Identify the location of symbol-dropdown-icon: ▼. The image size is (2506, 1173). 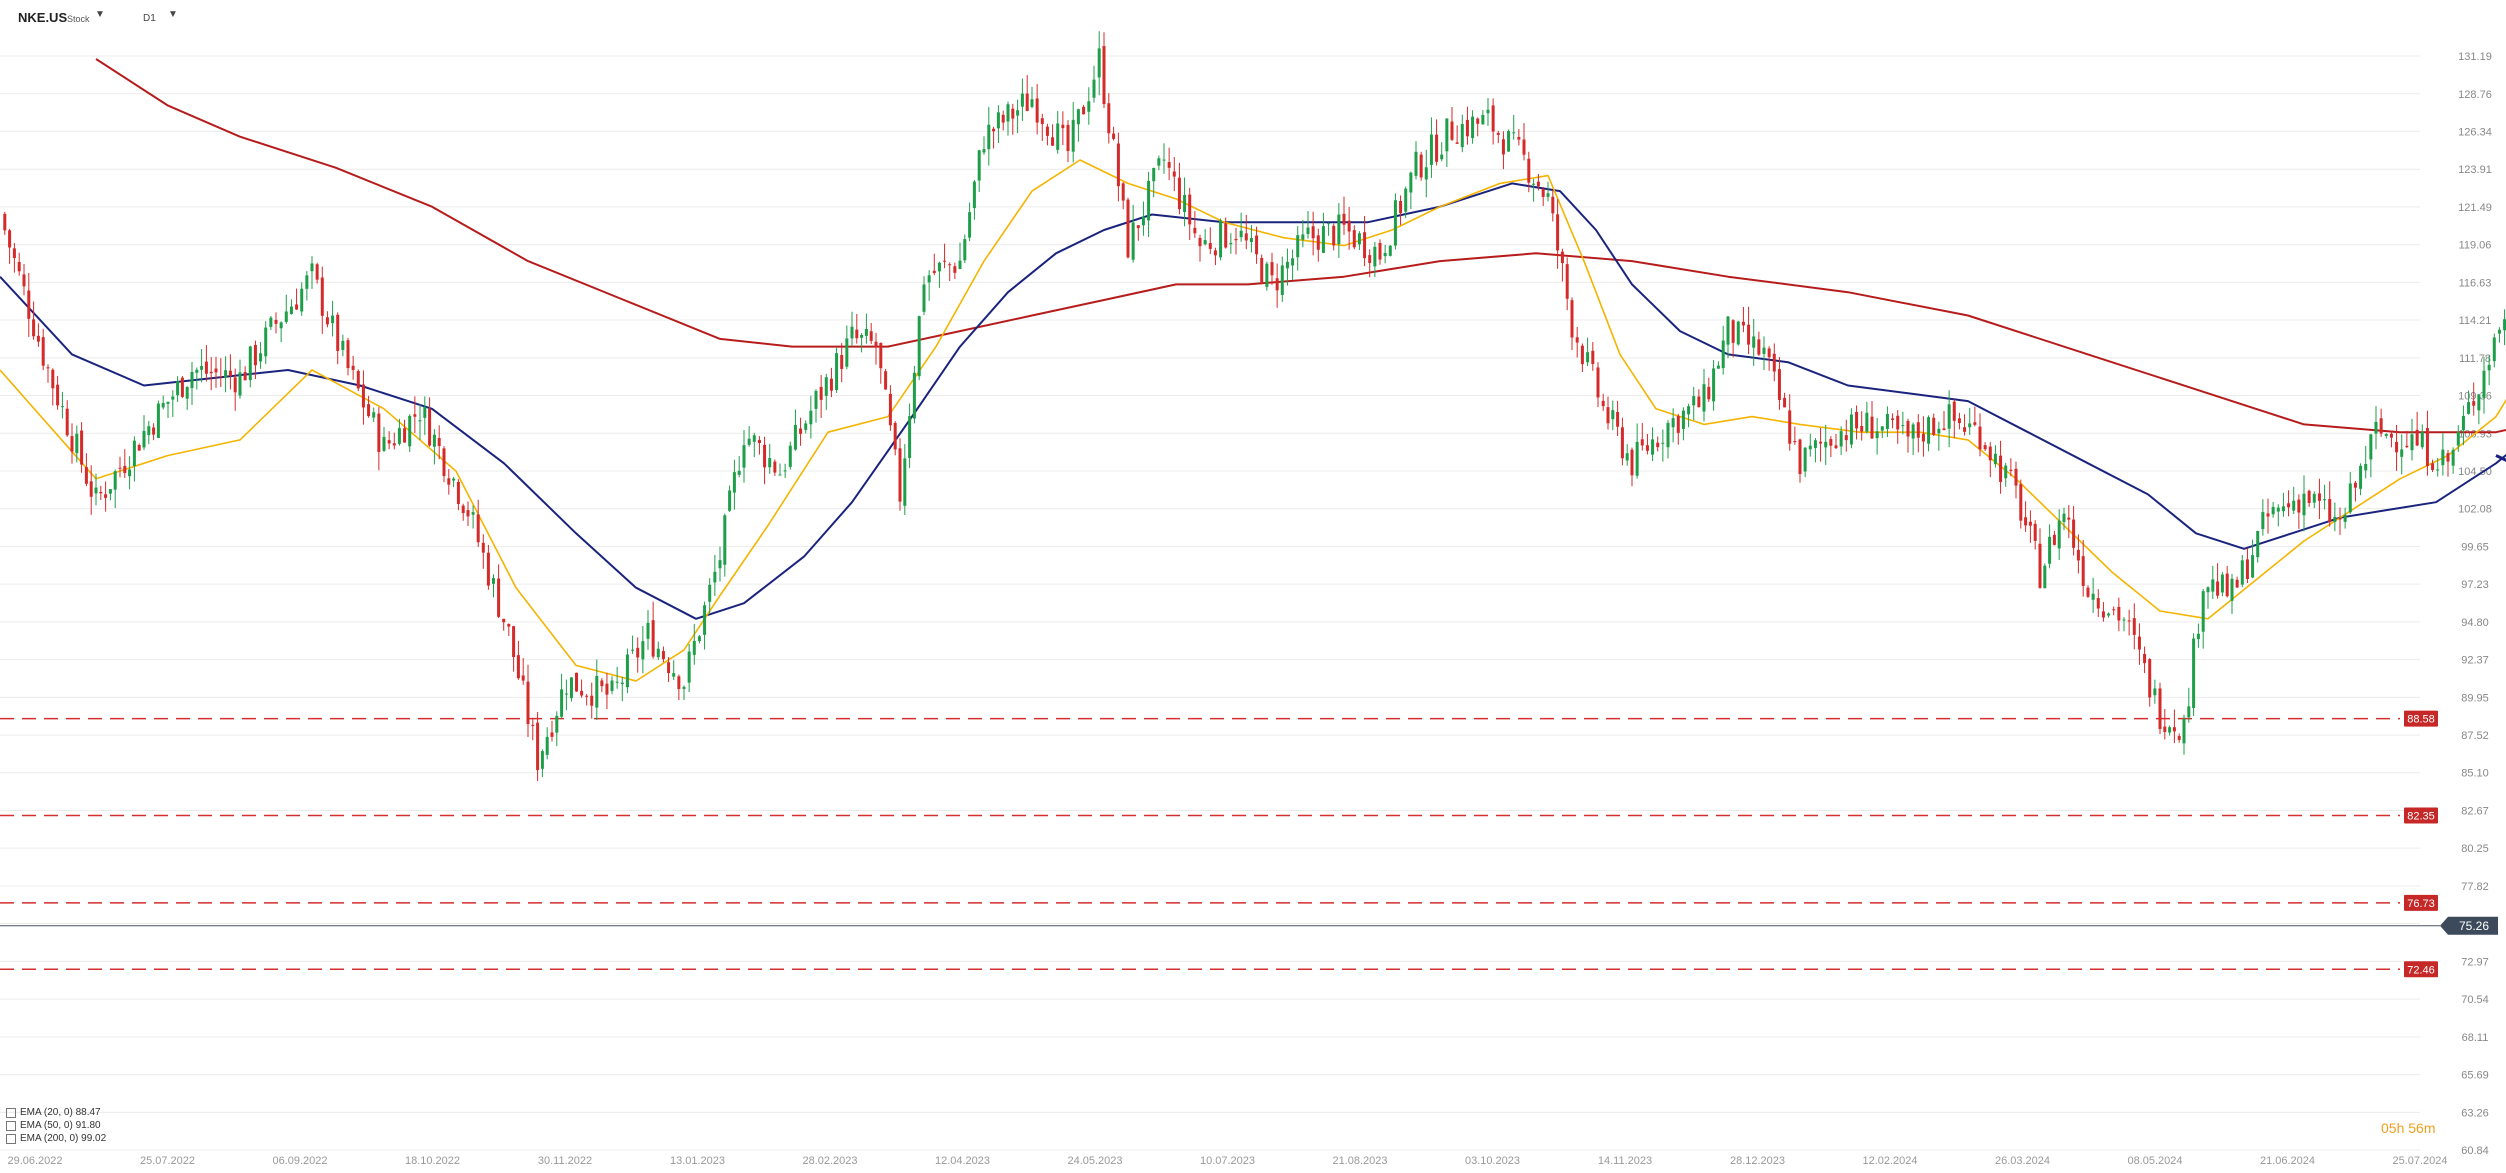
(100, 14).